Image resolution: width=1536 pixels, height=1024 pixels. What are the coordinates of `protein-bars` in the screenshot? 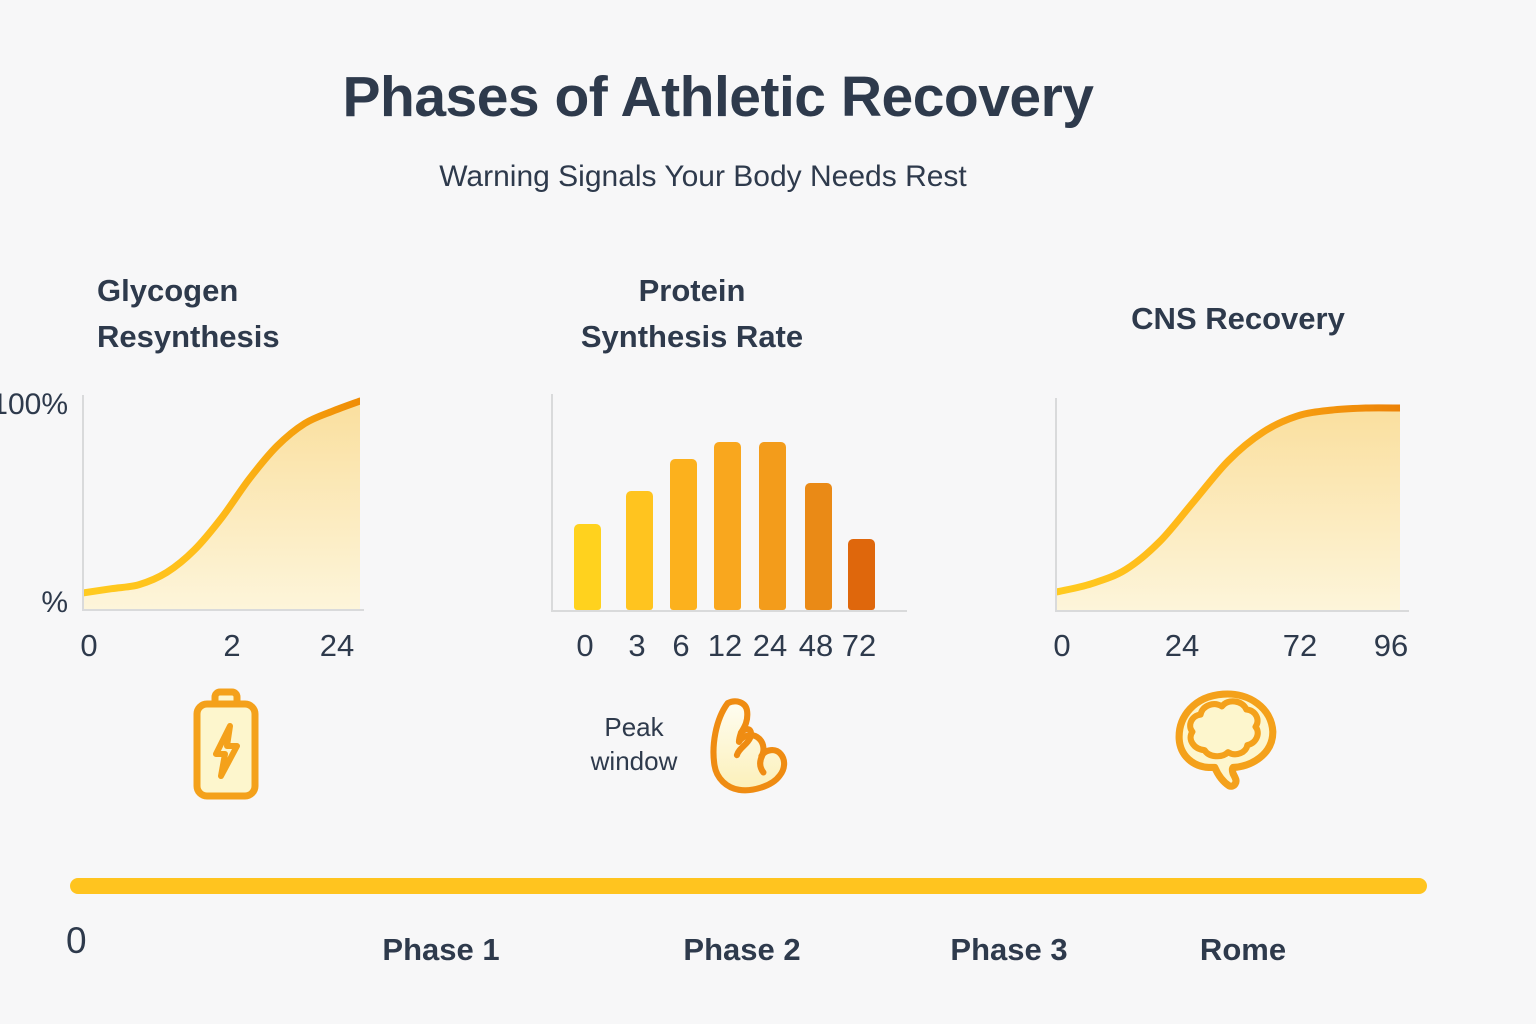 It's located at (730, 502).